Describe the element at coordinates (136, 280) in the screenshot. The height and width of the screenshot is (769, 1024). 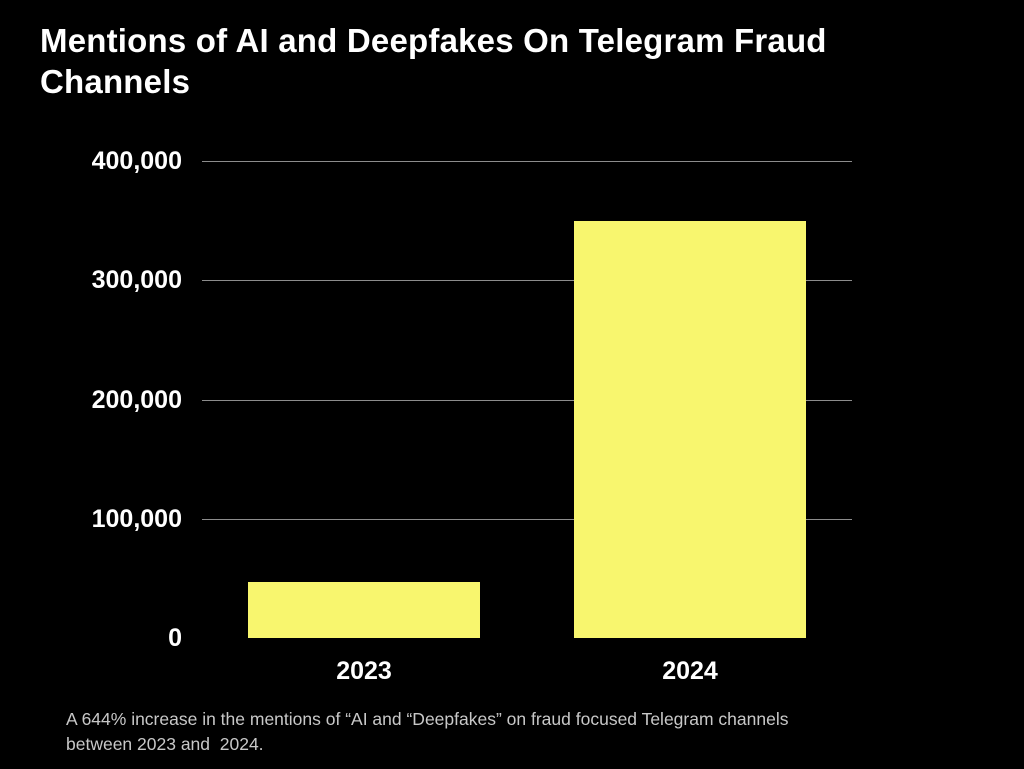
I see `y-tick-label: 300,000` at that location.